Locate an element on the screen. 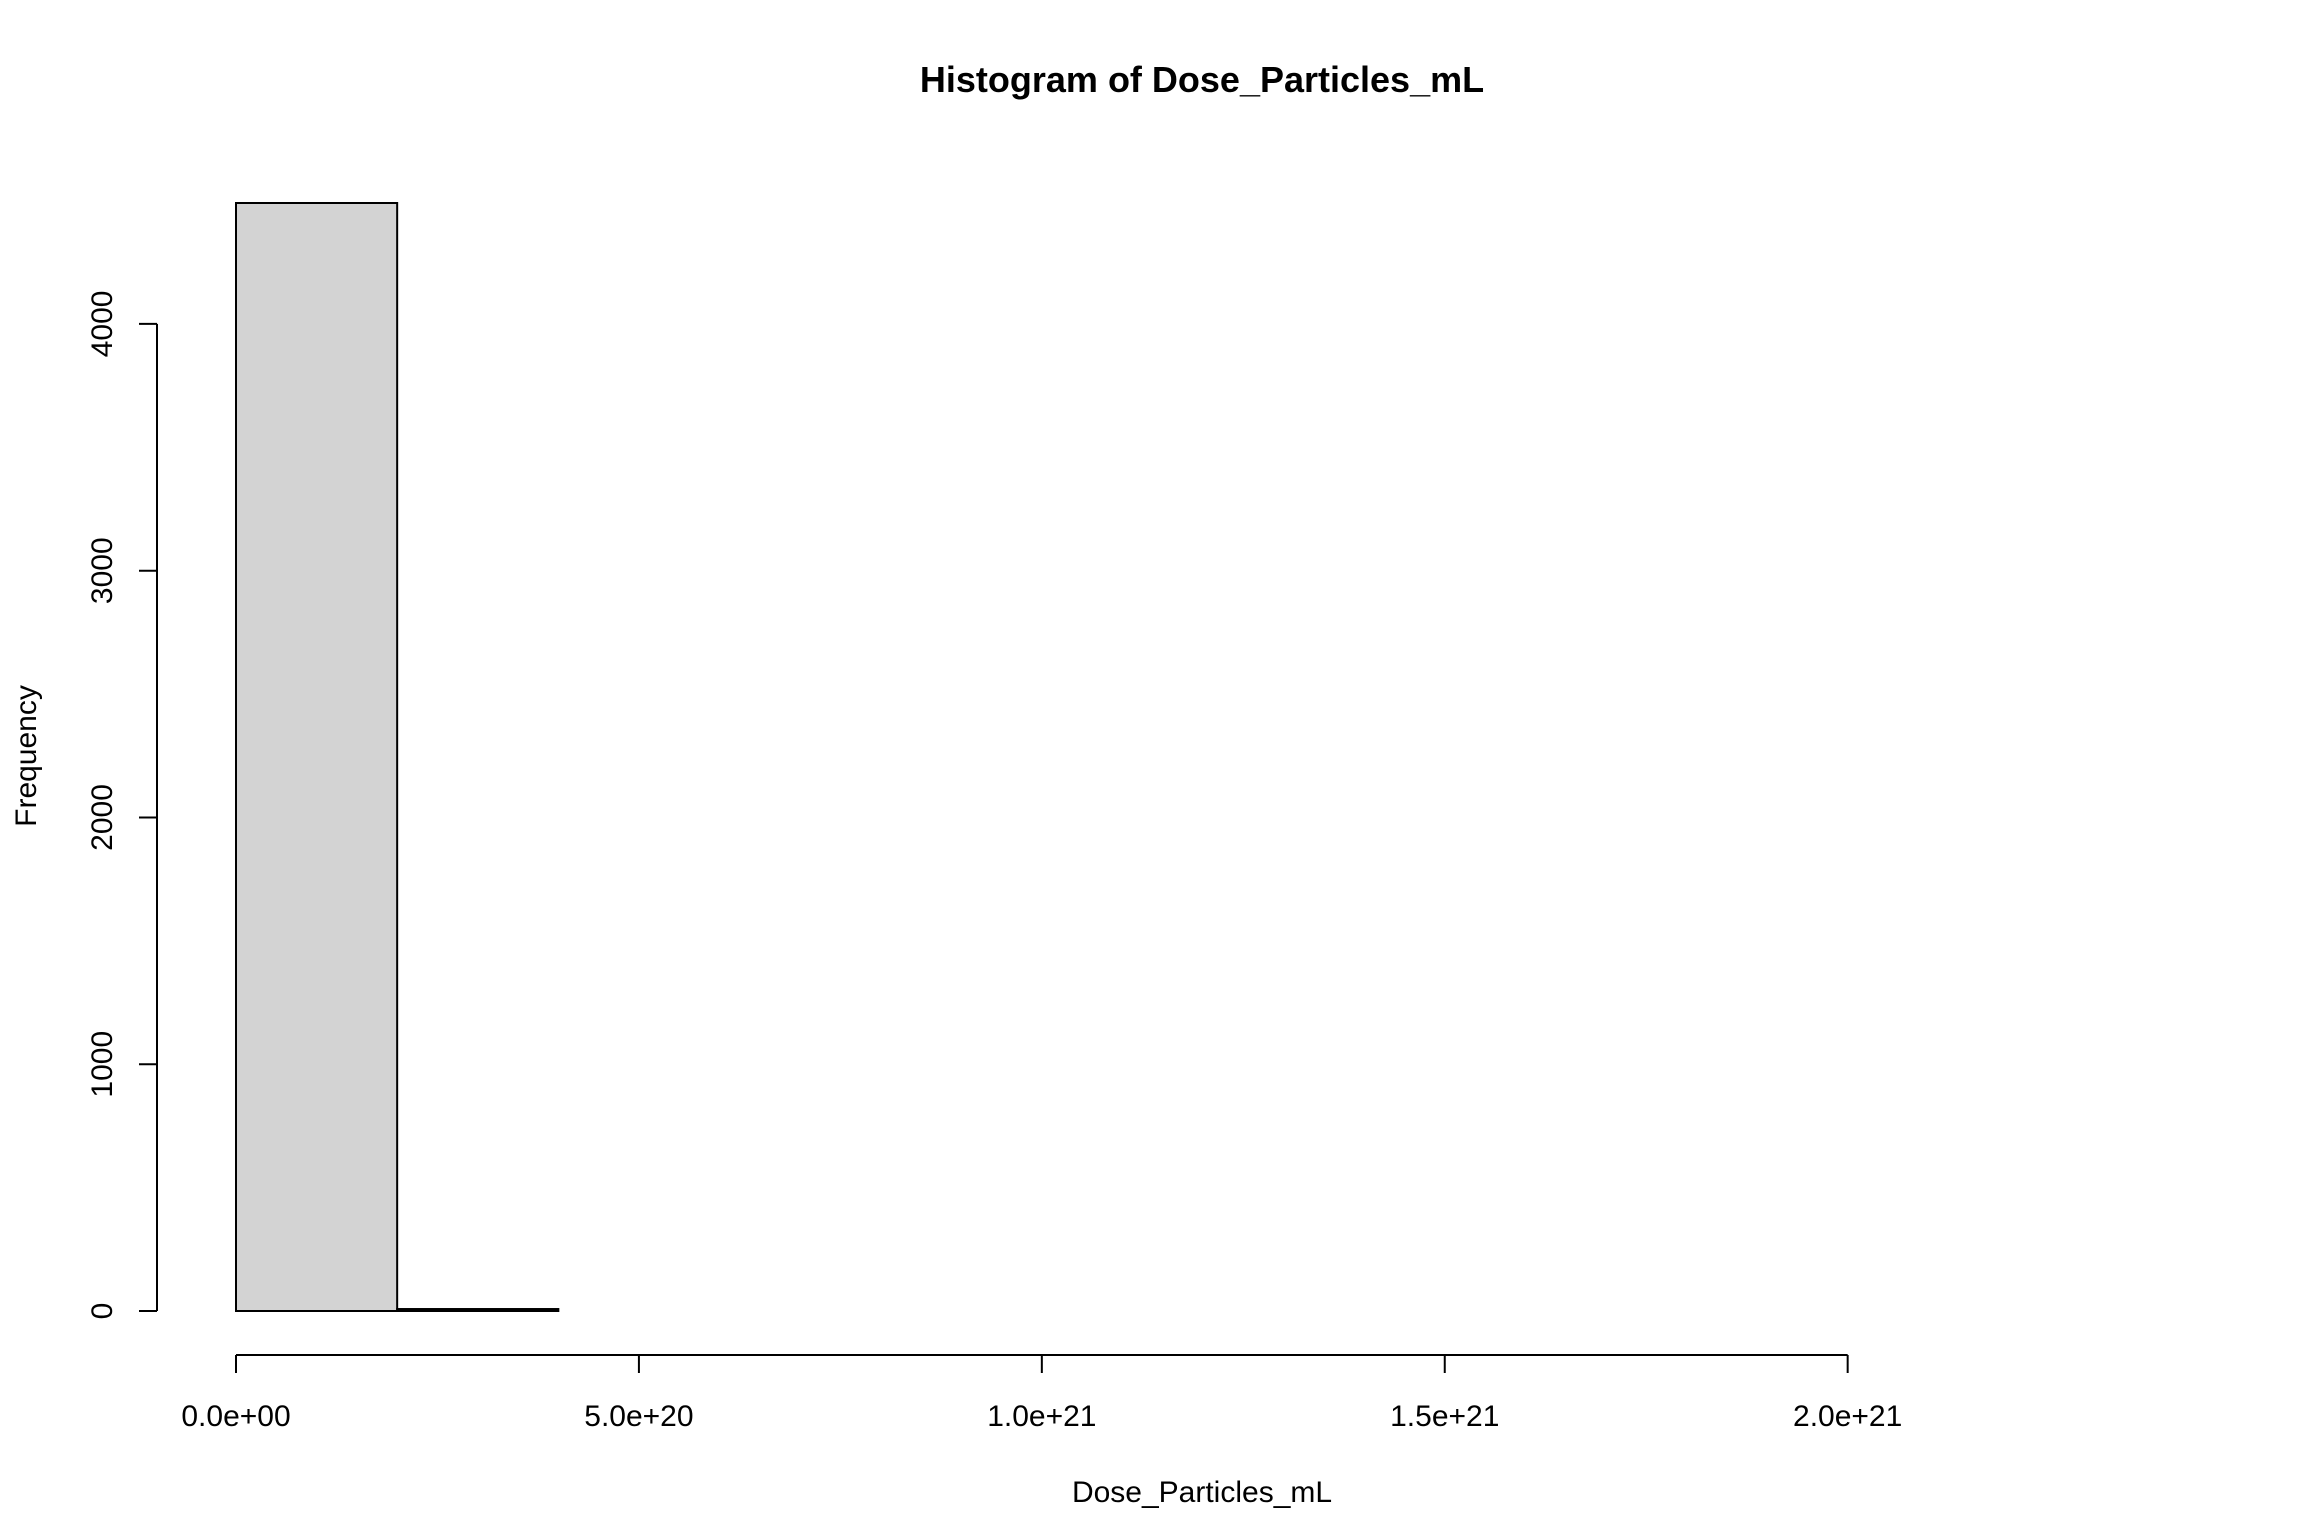 The image size is (2304, 1536). histogram-bars is located at coordinates (397, 757).